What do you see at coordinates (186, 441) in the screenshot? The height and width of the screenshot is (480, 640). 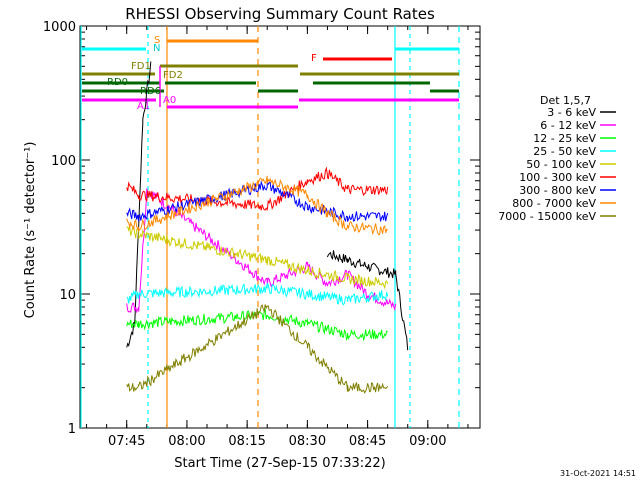 I see `x-tick-label: 08:00` at bounding box center [186, 441].